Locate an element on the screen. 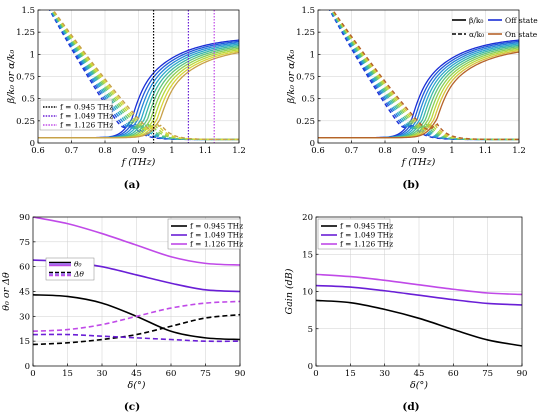 The height and width of the screenshot is (418, 550). panel-caption: (d) is located at coordinates (410, 407).